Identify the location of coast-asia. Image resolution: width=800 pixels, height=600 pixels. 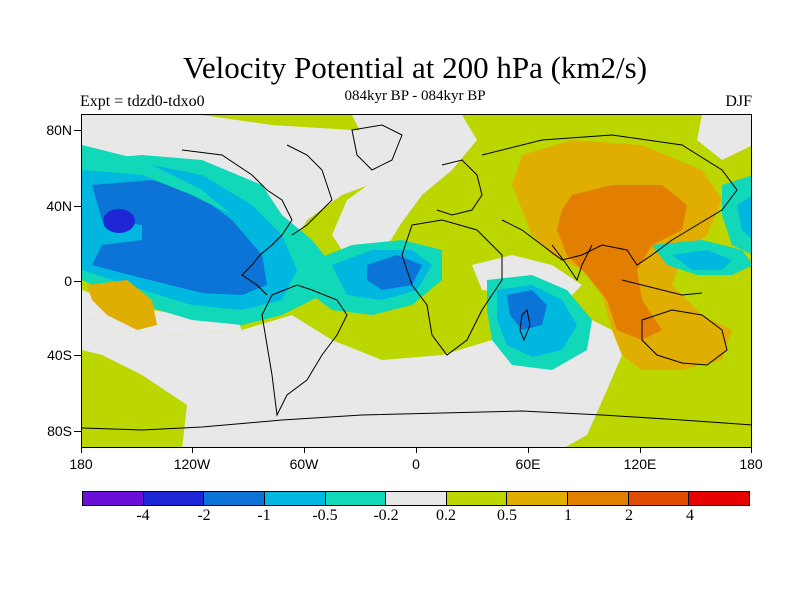
(609, 200).